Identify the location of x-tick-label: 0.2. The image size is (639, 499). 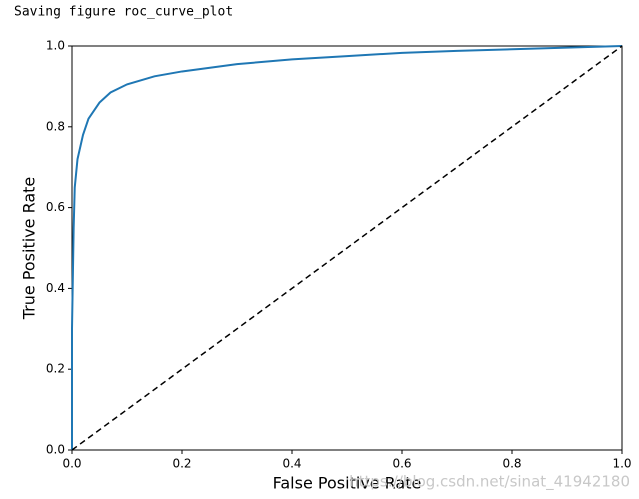
(181, 464).